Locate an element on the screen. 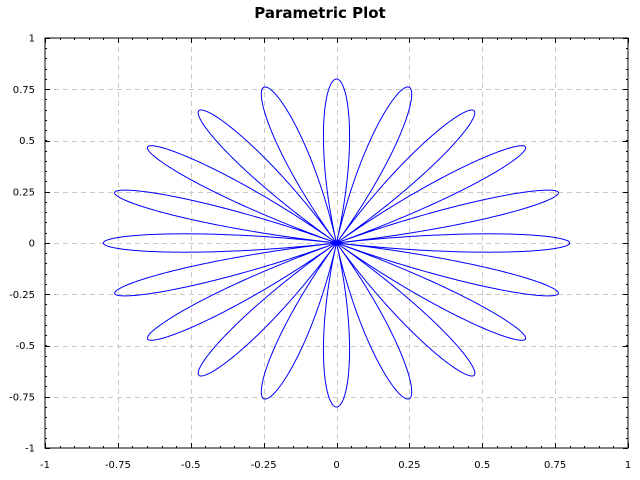  chart-title: Parametric Plot is located at coordinates (319, 13).